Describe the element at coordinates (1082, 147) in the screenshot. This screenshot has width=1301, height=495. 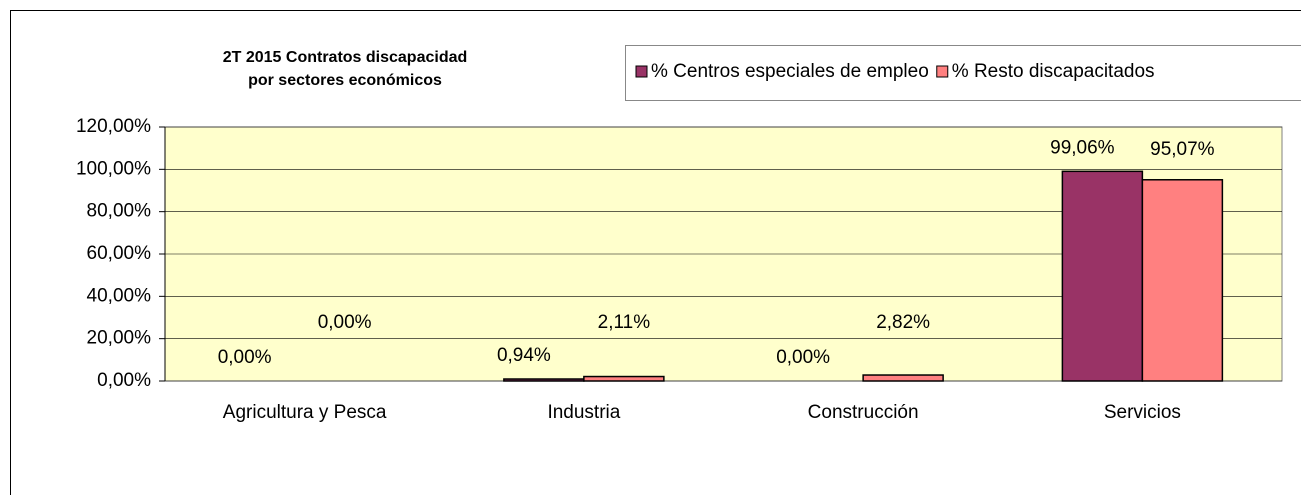
I see `data-label: 99,06%` at that location.